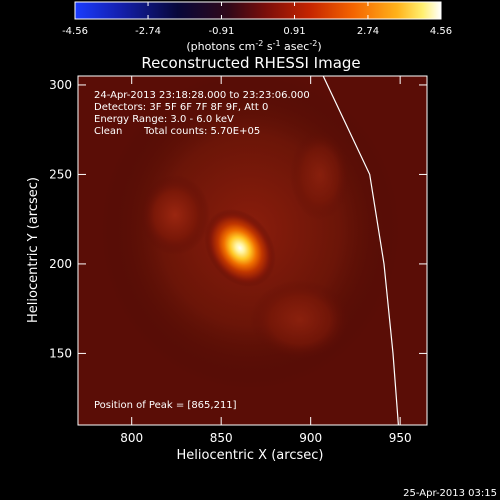  Describe the element at coordinates (368, 31) in the screenshot. I see `colorbar-tick-label: 2.74` at that location.